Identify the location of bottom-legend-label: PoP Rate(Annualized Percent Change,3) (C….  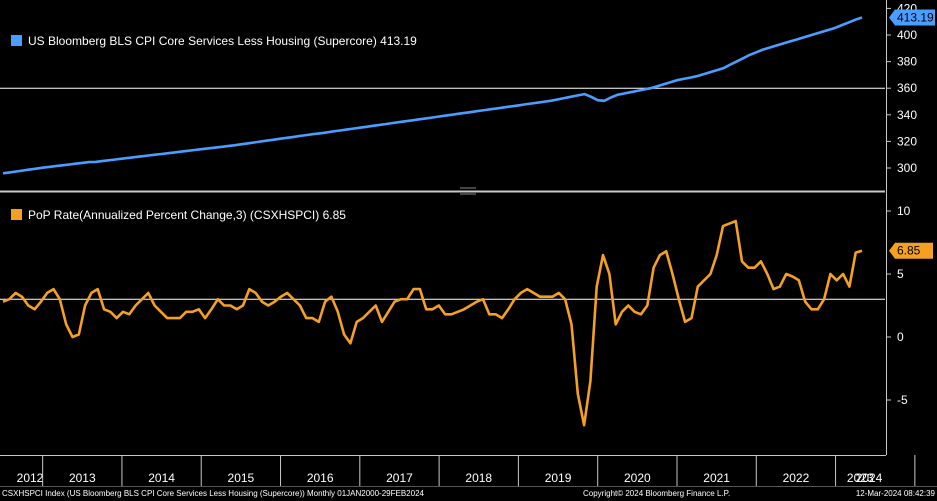
(187, 215).